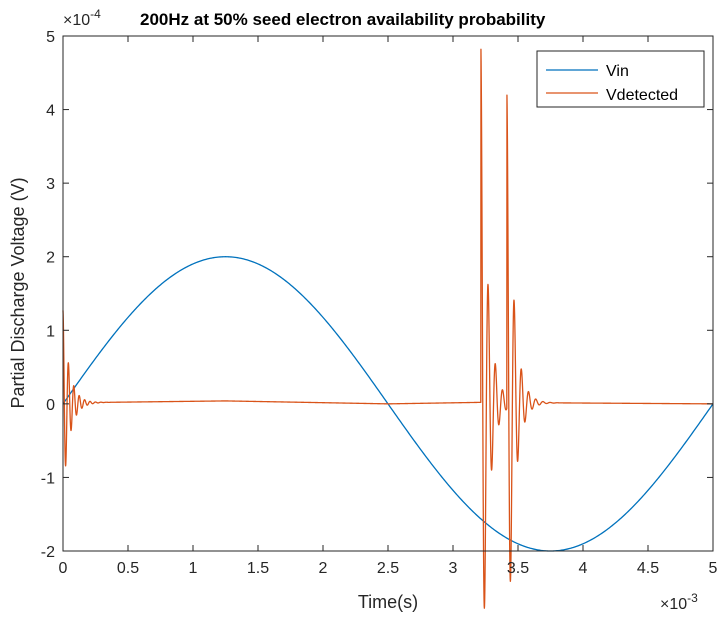 Image resolution: width=724 pixels, height=620 pixels. Describe the element at coordinates (617, 71) in the screenshot. I see `legend-label-vin: Vin` at that location.